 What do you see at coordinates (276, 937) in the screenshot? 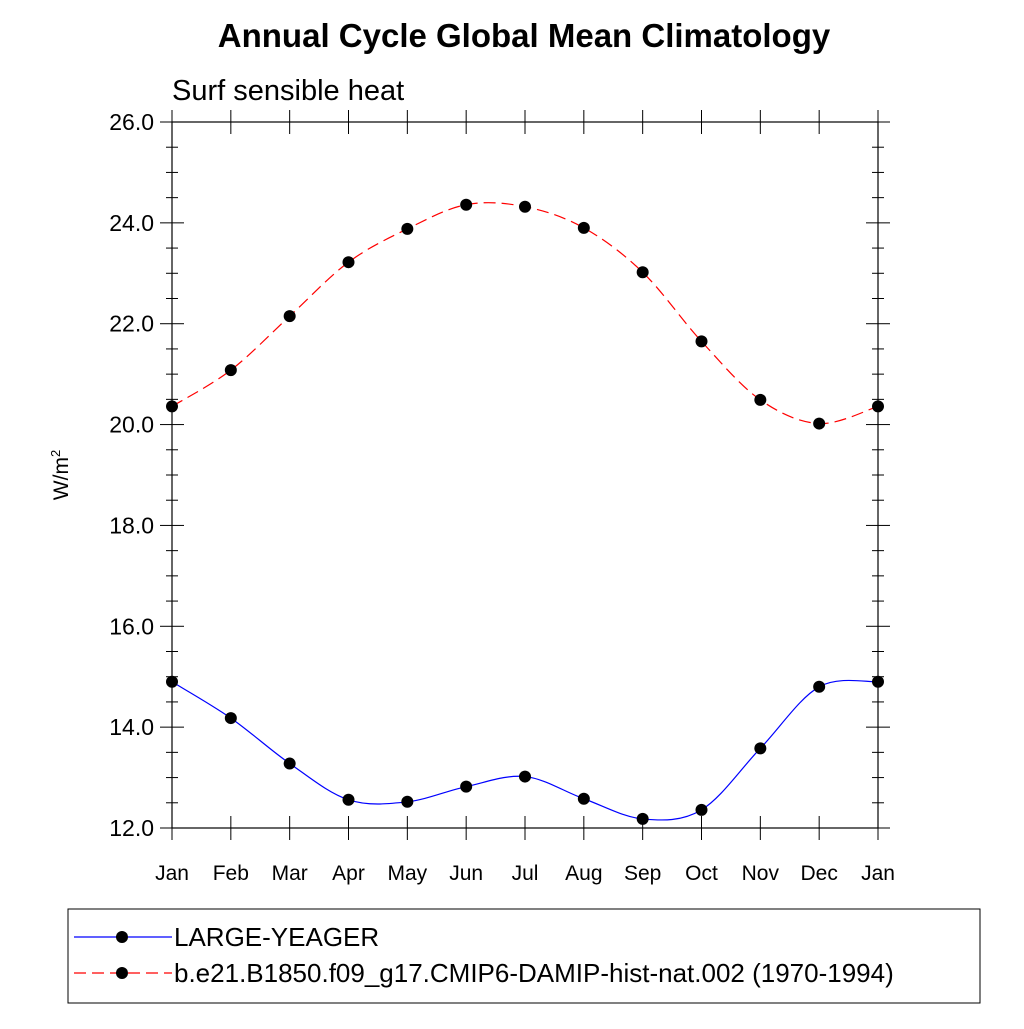
I see `legend-label-0: LARGE-YEAGER` at bounding box center [276, 937].